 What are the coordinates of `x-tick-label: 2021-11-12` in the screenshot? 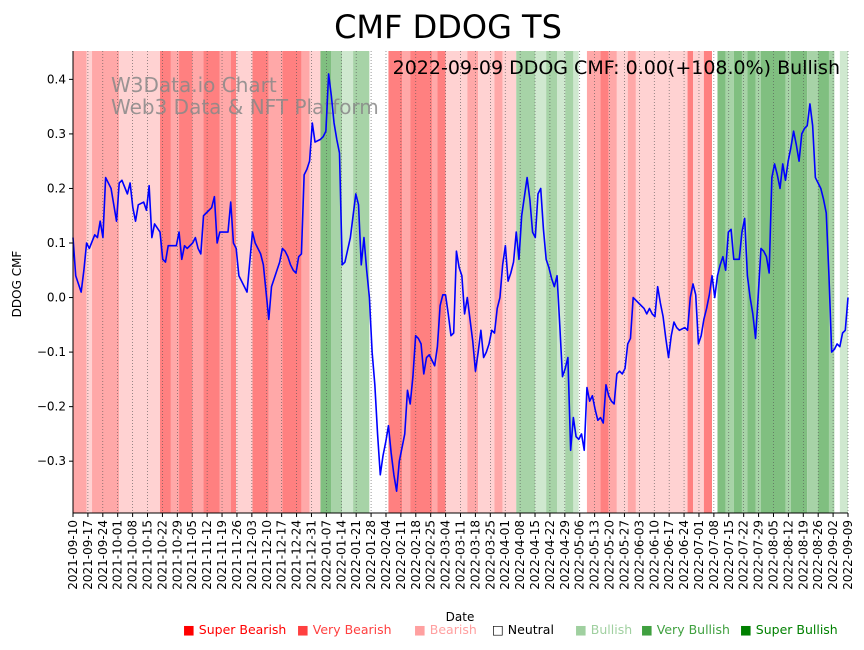 It's located at (207, 555).